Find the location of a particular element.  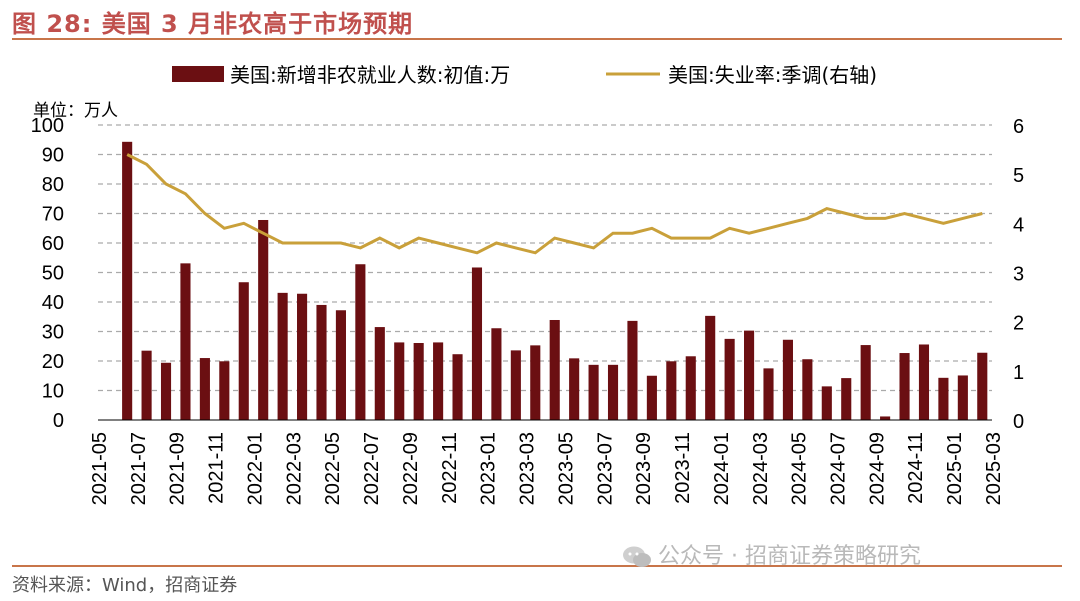

x-tick-label: 2022-11 is located at coordinates (450, 468).